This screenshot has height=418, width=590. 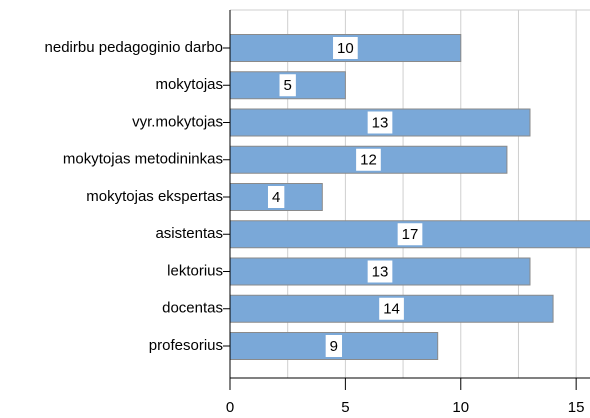 What do you see at coordinates (576, 407) in the screenshot?
I see `x-tick-label: 15` at bounding box center [576, 407].